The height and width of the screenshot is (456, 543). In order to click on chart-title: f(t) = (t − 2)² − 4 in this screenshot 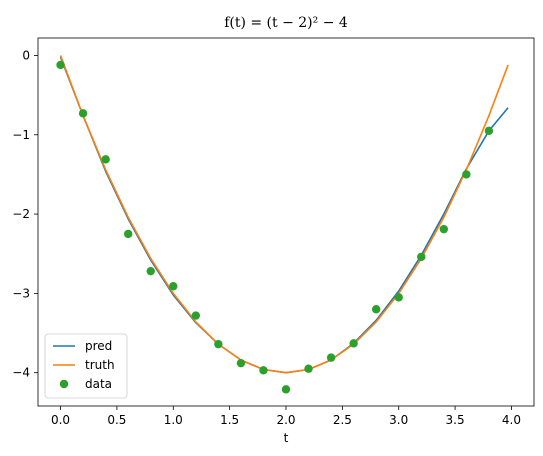, I will do `click(286, 23)`.